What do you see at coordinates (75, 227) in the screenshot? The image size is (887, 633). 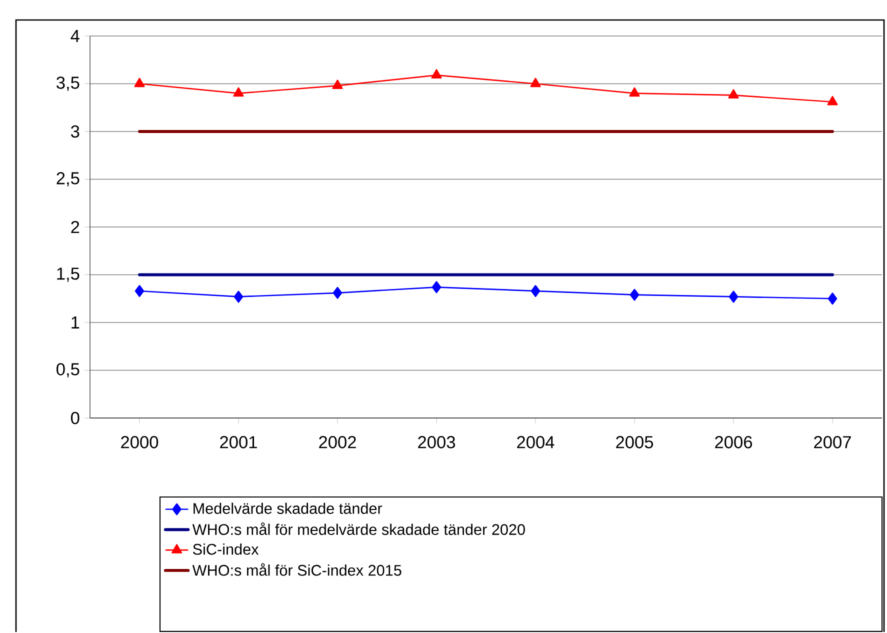 I see `y-tick-label: 2` at bounding box center [75, 227].